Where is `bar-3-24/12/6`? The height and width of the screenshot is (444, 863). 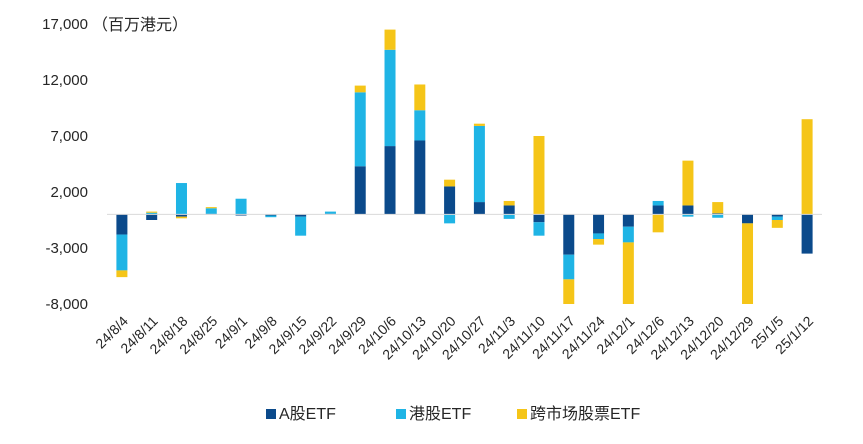
bar-3-24/12/6 is located at coordinates (658, 223).